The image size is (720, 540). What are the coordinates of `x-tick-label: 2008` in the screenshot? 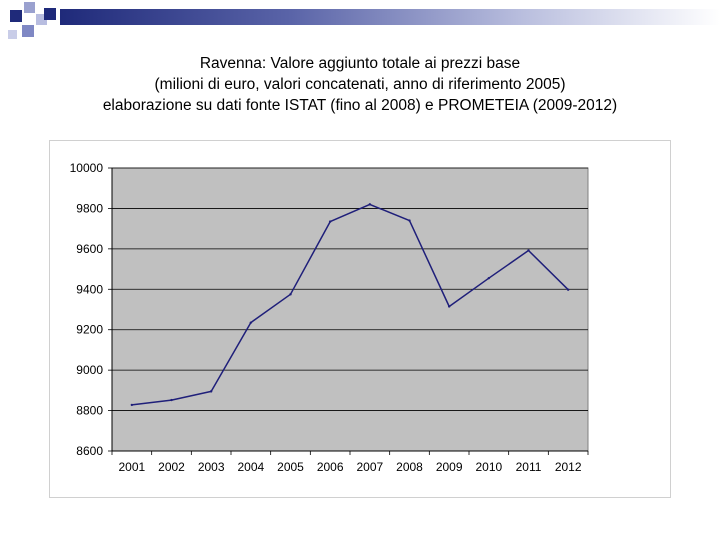 It's located at (409, 467).